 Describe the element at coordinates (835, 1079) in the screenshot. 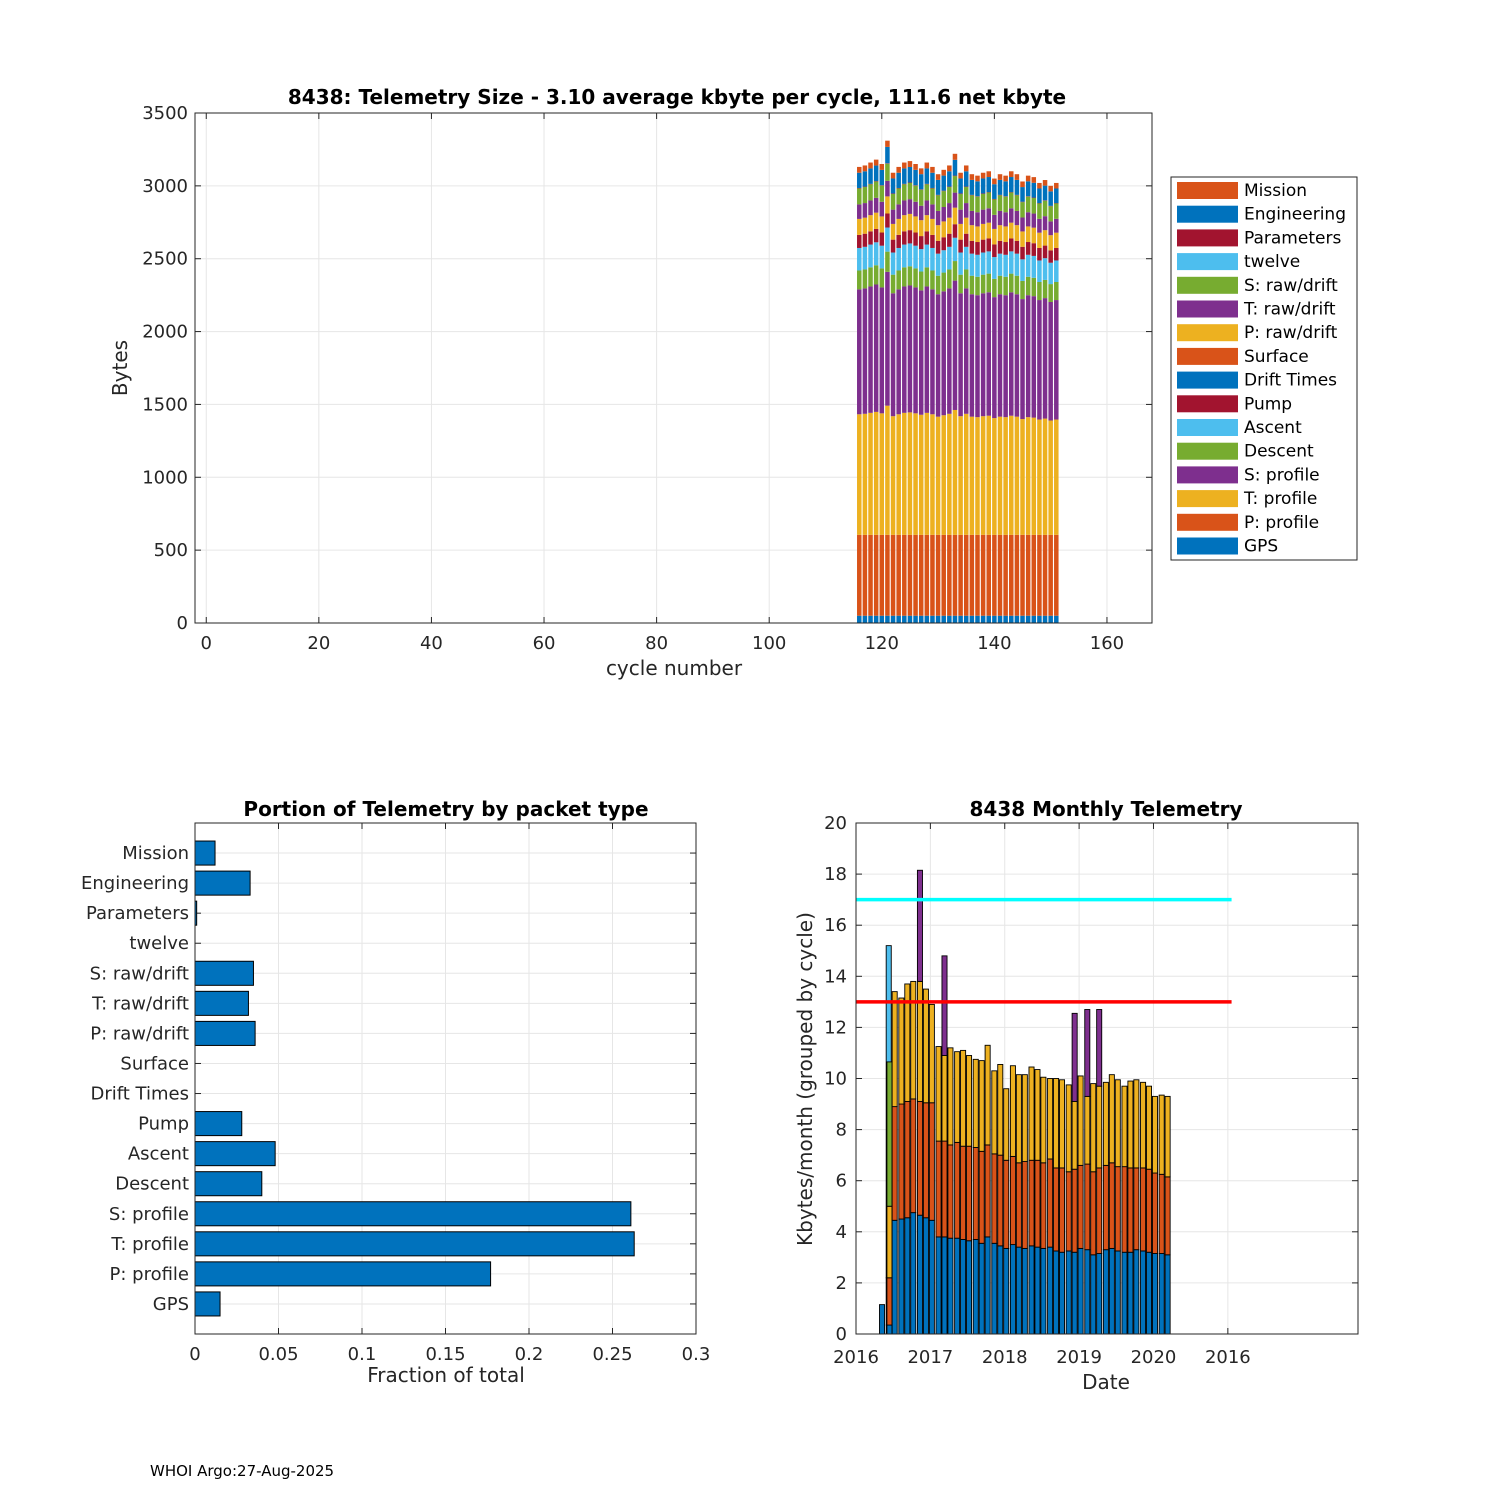

I see `monthly-ytick-label: 10` at that location.